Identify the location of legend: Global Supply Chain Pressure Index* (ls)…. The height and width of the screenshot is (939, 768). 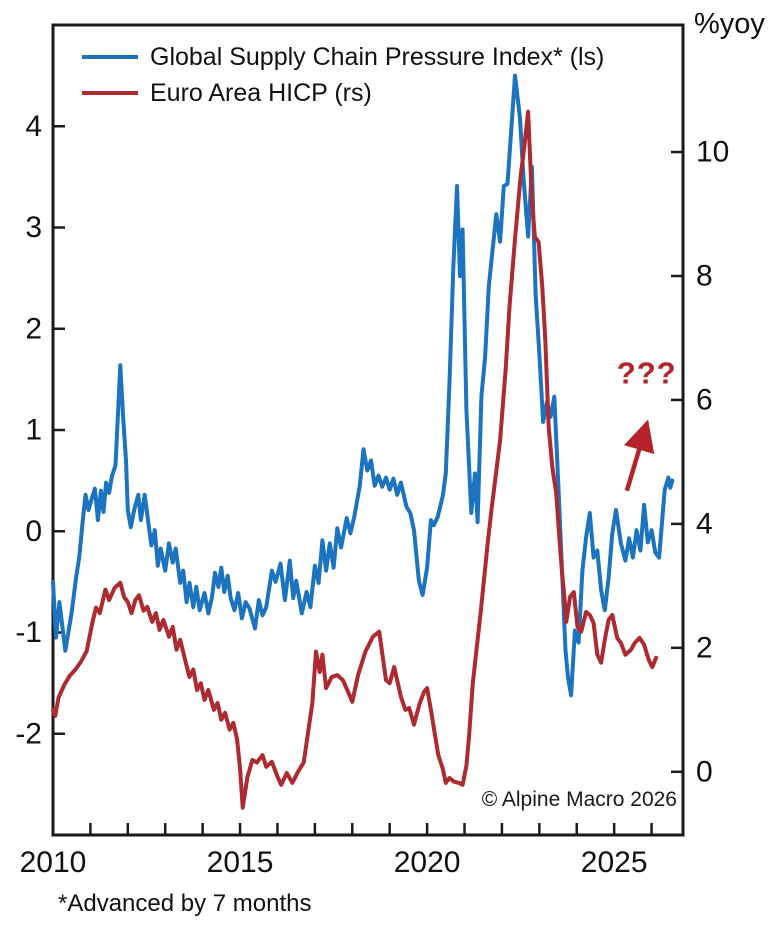
(343, 75).